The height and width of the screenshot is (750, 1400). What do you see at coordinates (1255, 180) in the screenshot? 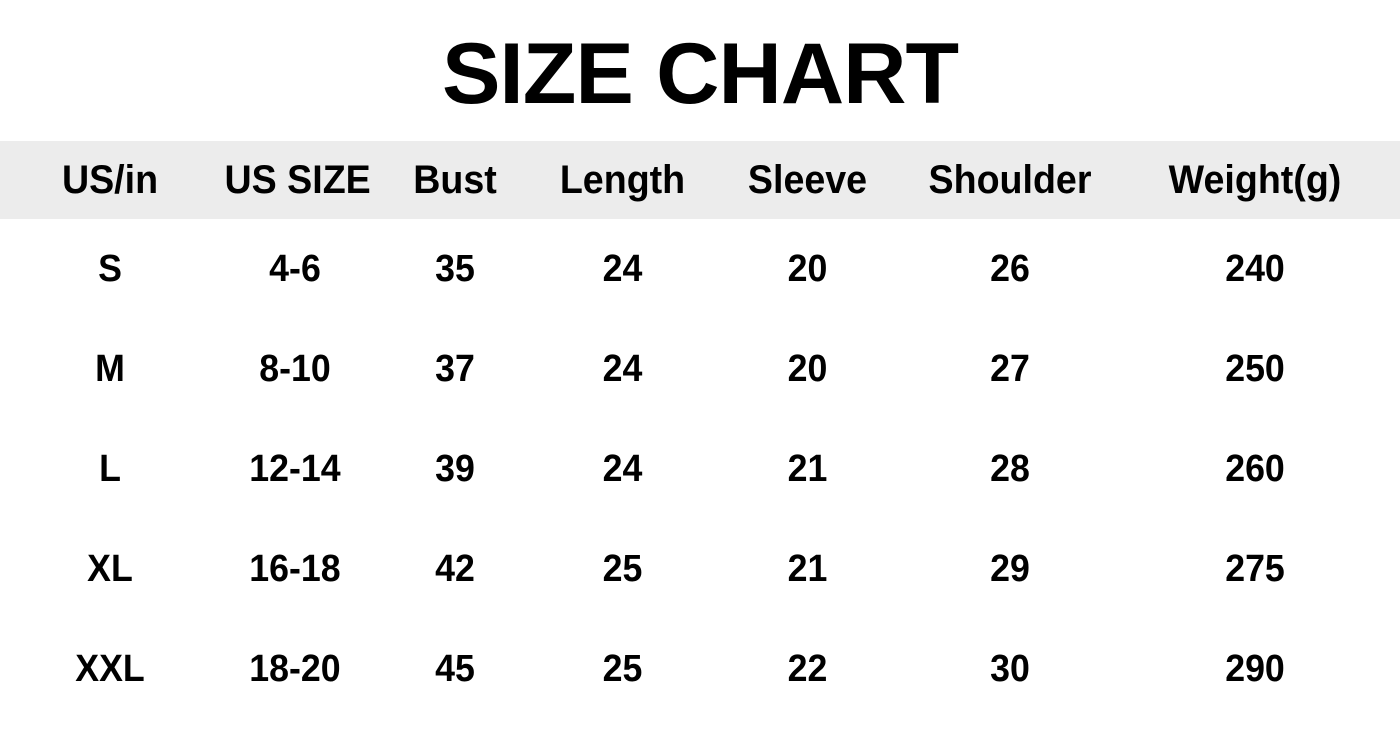
I see `column-header-weight: Weight(g)` at bounding box center [1255, 180].